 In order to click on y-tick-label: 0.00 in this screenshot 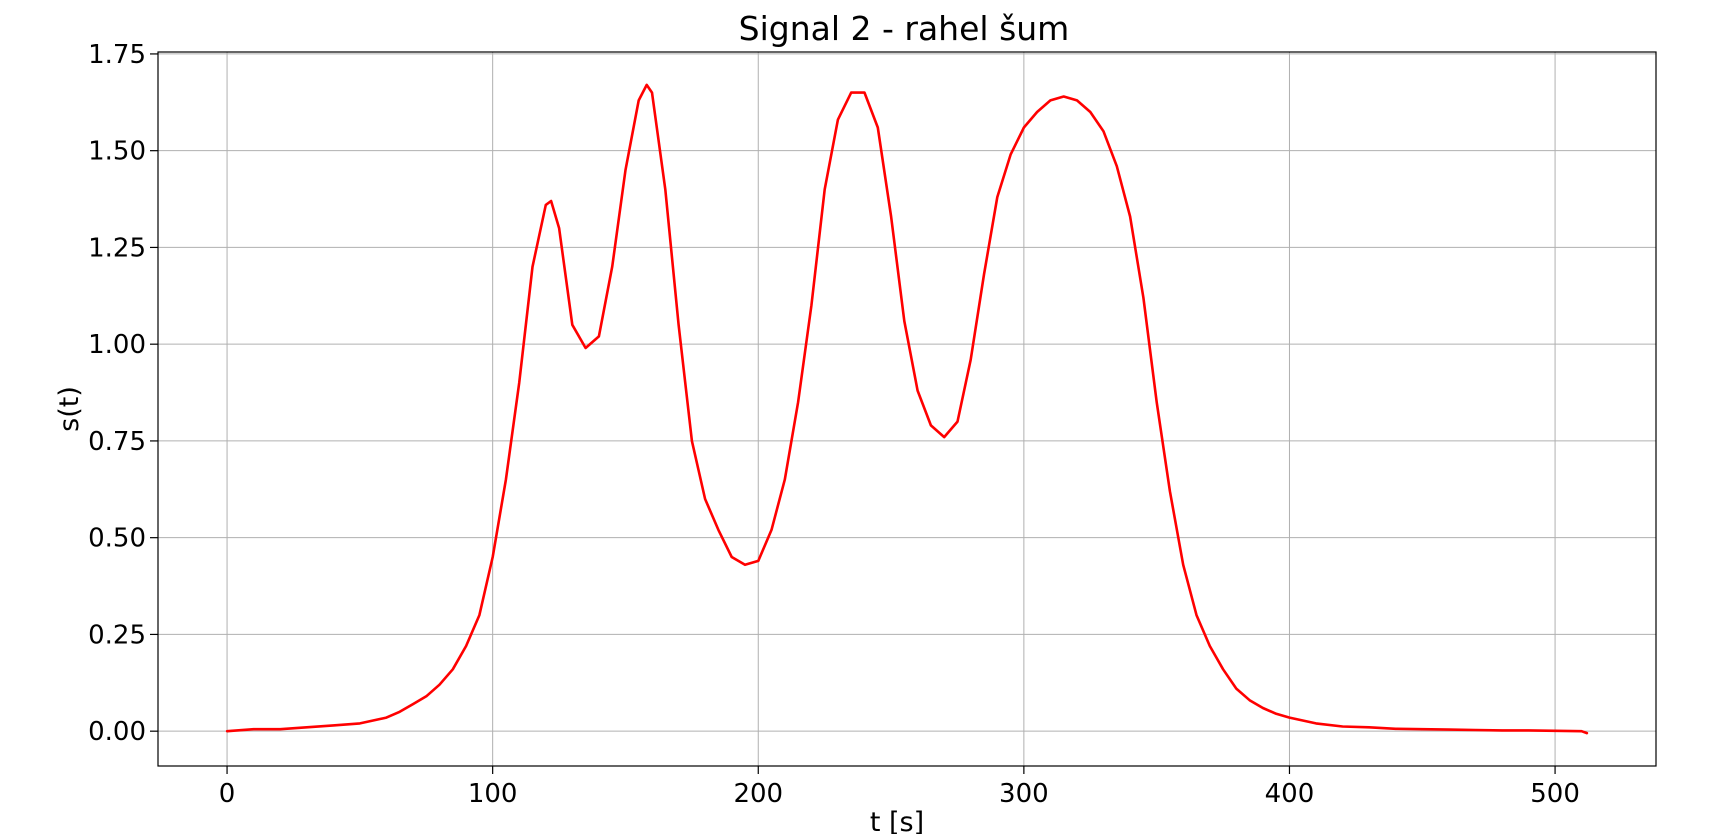, I will do `click(117, 732)`.